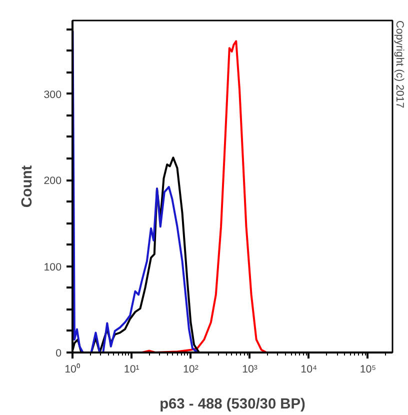 This screenshot has width=408, height=415. Describe the element at coordinates (233, 404) in the screenshot. I see `x-axis-title: p63 - 488 (530/30 BP)` at that location.